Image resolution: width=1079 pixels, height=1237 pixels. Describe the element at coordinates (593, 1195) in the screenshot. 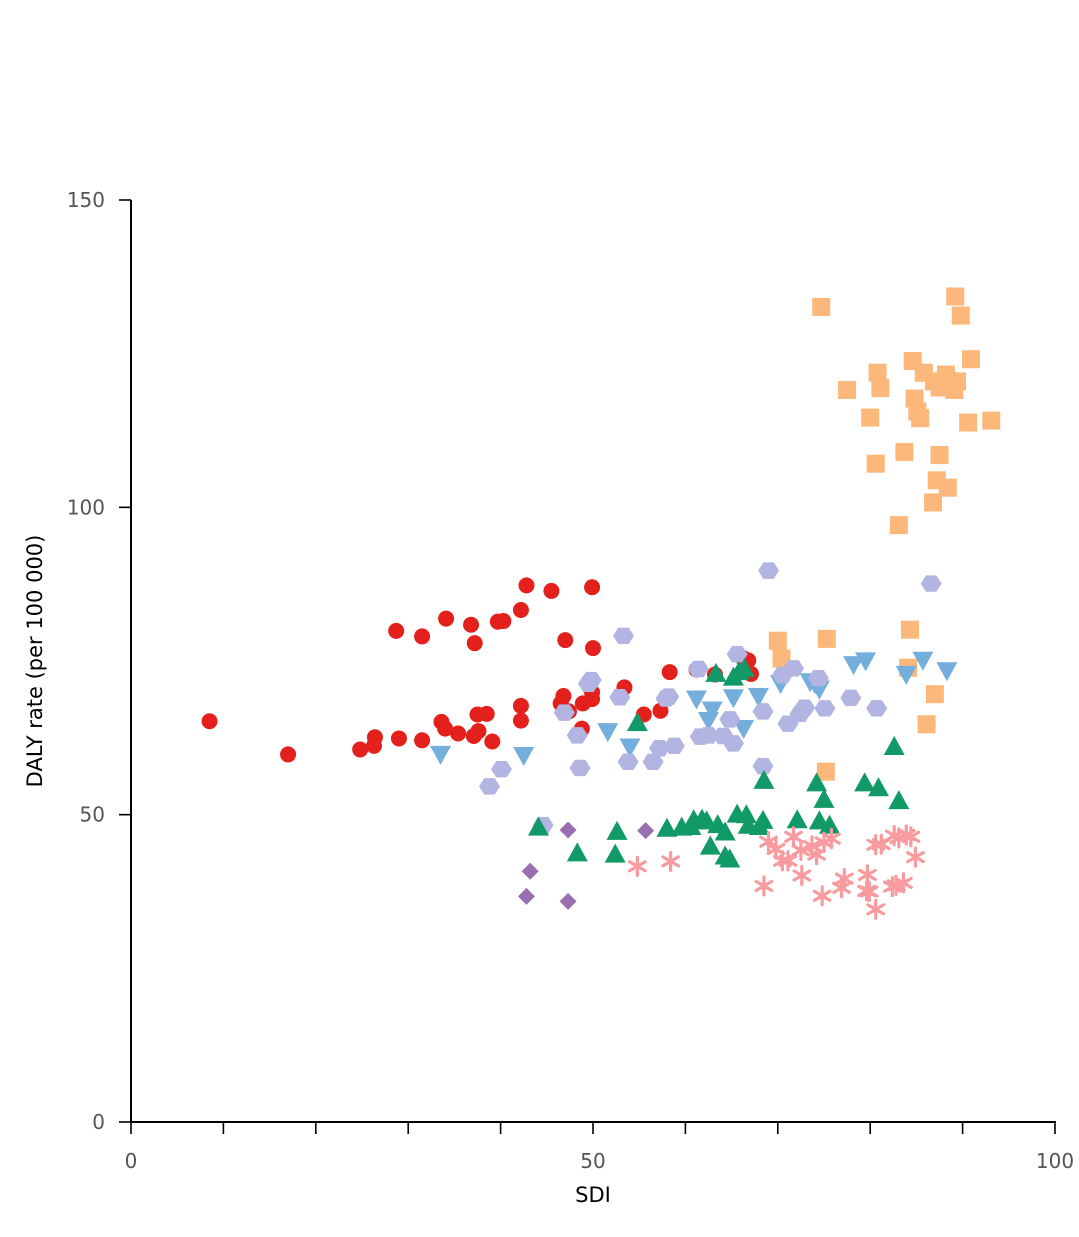

I see `x-axis-title: SDI` at that location.